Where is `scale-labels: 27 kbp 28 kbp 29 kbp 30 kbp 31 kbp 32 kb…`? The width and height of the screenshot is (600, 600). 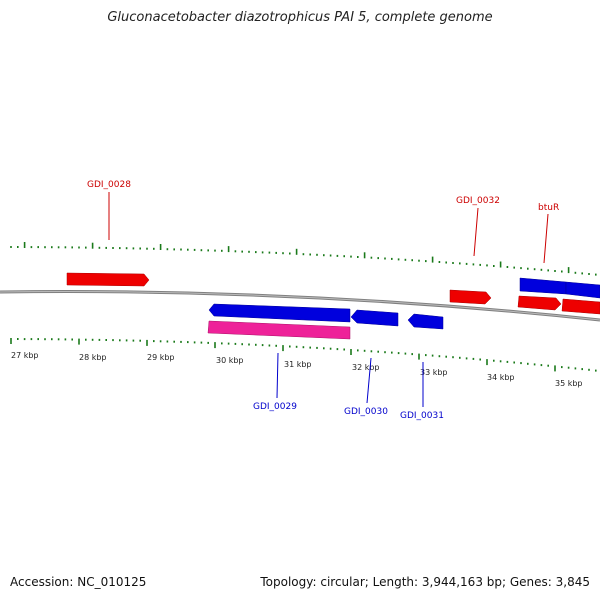
scale-labels: 27 kbp 28 kbp 29 kbp 30 kbp 31 kbp 32 kb… is located at coordinates (297, 369).